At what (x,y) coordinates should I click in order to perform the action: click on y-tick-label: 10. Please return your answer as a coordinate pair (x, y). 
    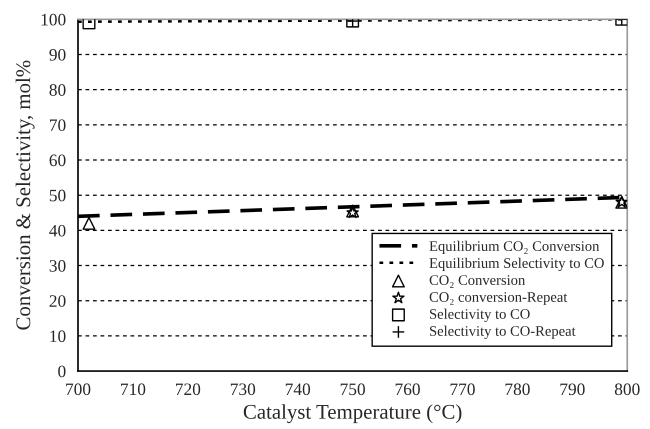
    Looking at the image, I should click on (58, 336).